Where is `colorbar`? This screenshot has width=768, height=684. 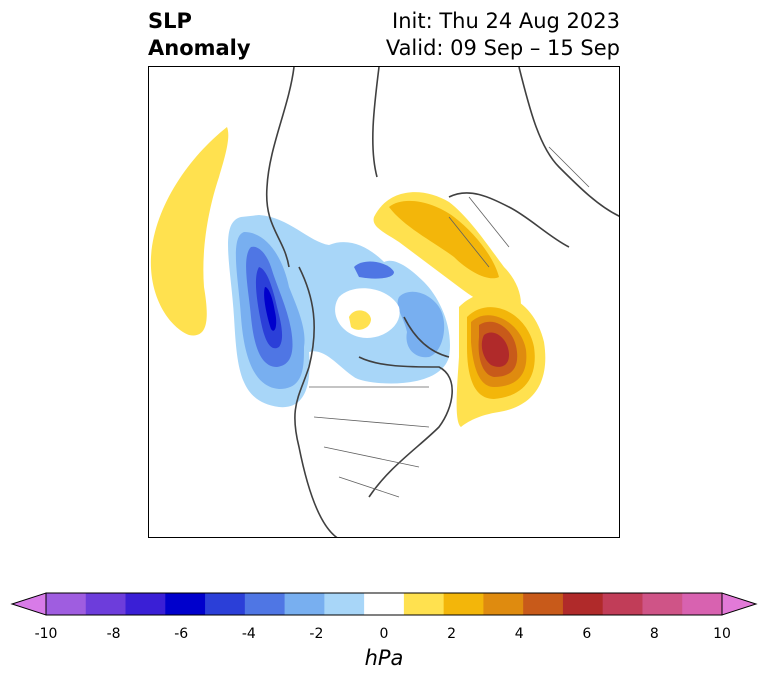
colorbar is located at coordinates (384, 604).